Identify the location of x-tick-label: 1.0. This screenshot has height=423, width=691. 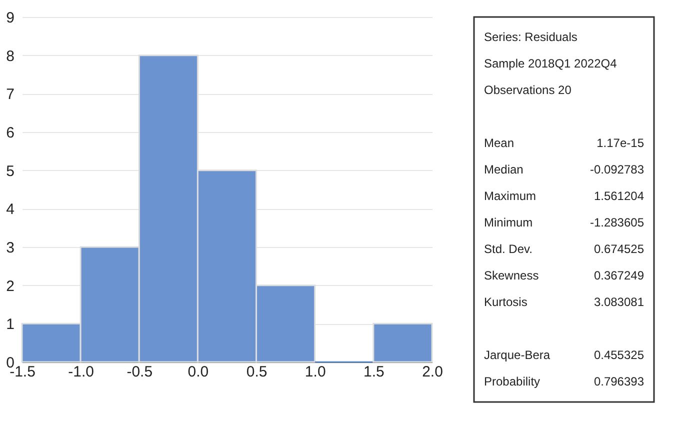
(315, 372).